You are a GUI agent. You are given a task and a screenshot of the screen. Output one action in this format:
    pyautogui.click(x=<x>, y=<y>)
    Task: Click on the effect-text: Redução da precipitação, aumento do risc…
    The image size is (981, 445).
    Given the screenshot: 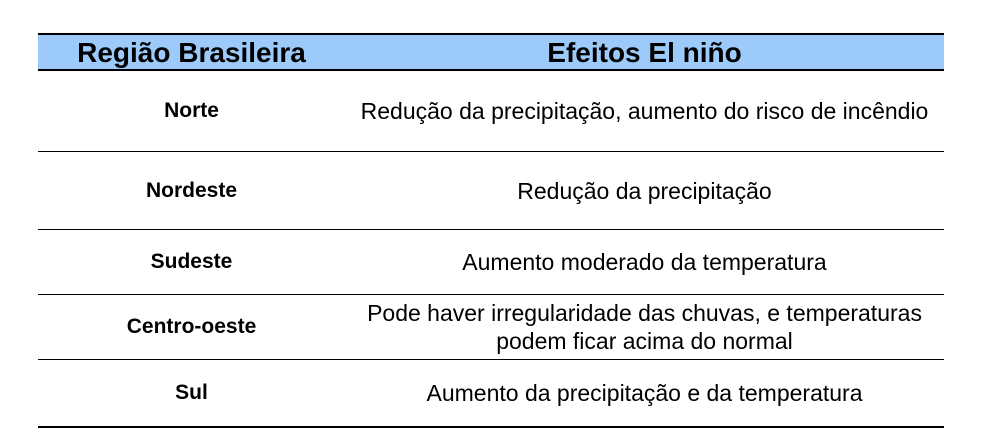 What is the action you would take?
    pyautogui.click(x=644, y=111)
    